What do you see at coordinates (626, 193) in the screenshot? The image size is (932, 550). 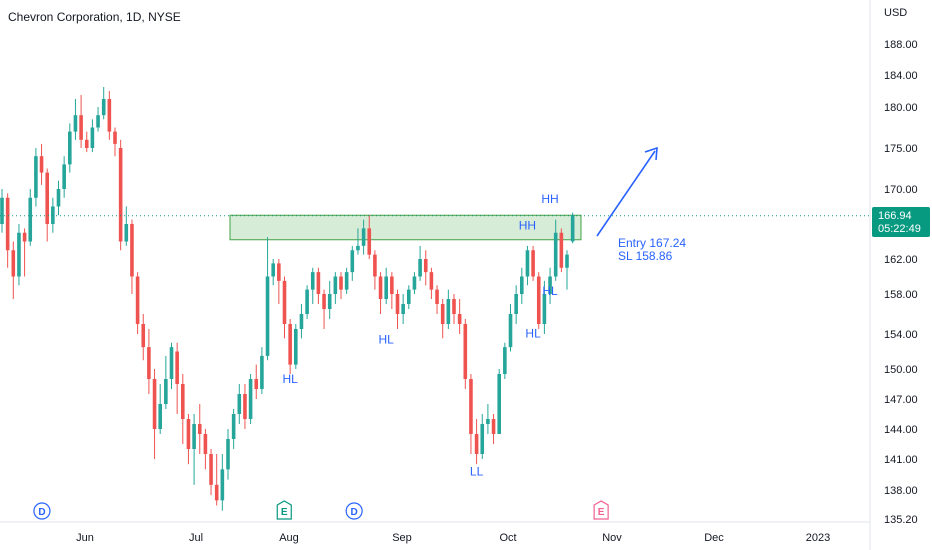 I see `projection-arrow` at bounding box center [626, 193].